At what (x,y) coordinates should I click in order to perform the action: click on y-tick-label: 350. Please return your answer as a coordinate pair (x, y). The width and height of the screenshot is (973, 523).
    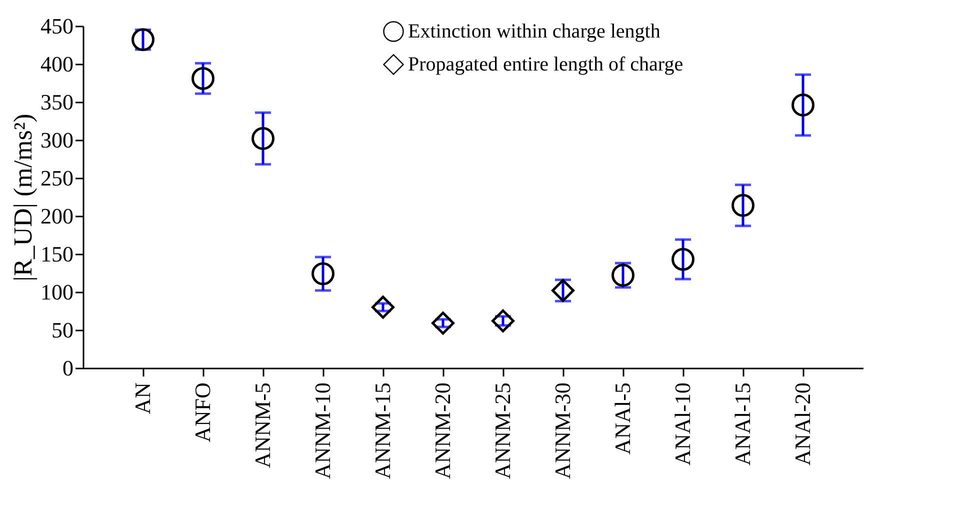
    Looking at the image, I should click on (57, 102).